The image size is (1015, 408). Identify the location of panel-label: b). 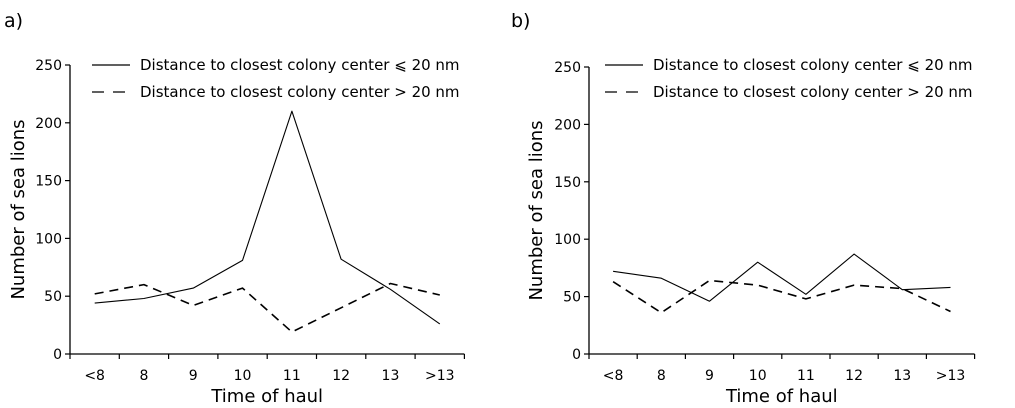
(521, 21).